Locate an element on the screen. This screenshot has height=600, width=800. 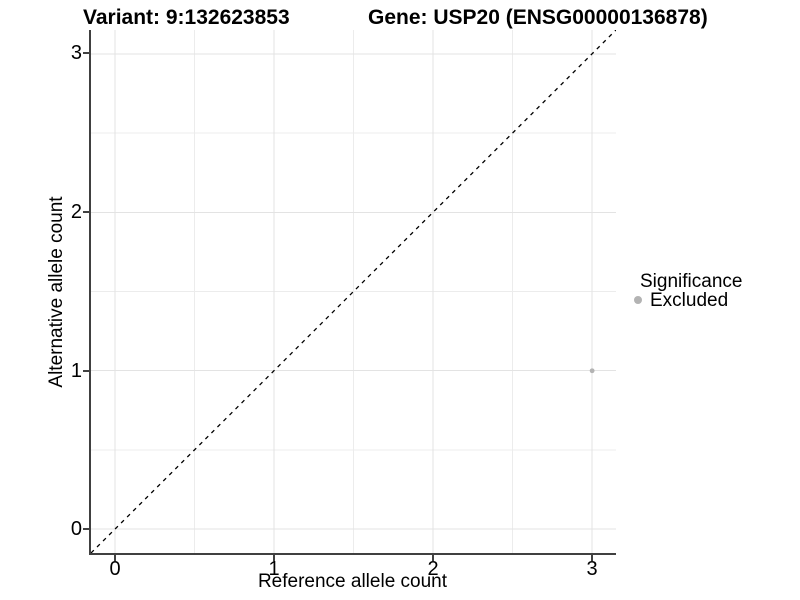
legend-title: Significance is located at coordinates (691, 281).